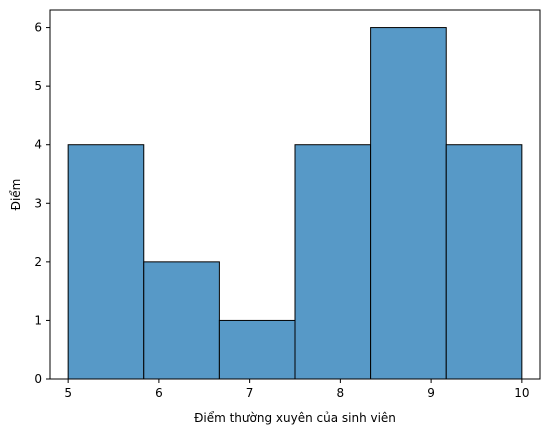  I want to click on x-axis-label: Điểm thường xuyên của sinh viên, so click(295, 418).